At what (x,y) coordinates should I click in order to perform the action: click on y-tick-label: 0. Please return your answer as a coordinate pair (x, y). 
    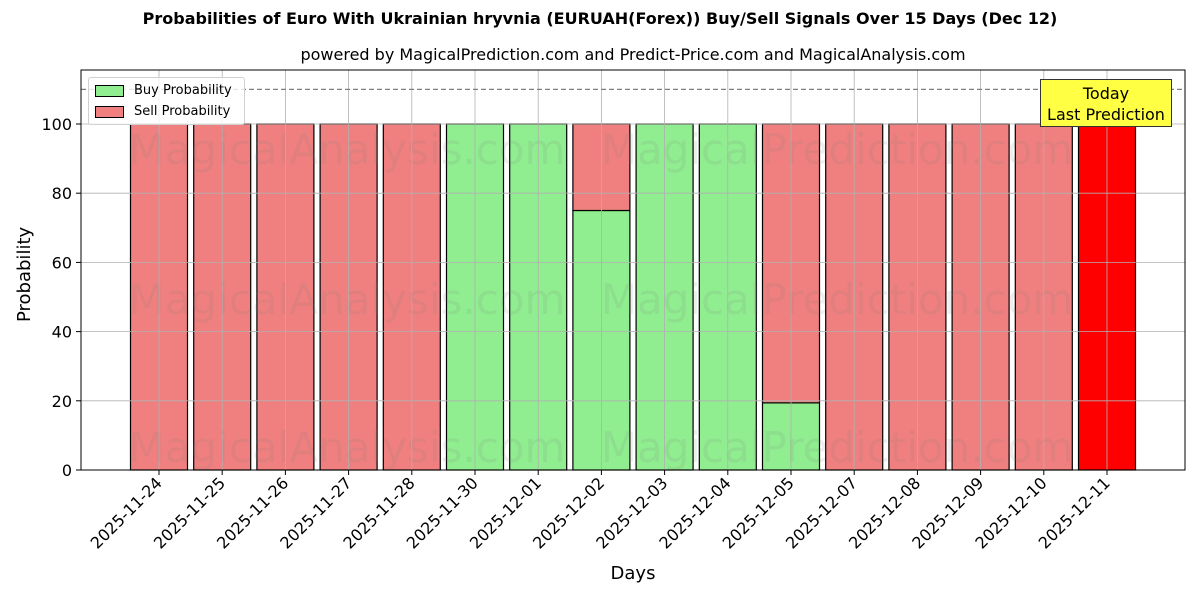
    Looking at the image, I should click on (67, 470).